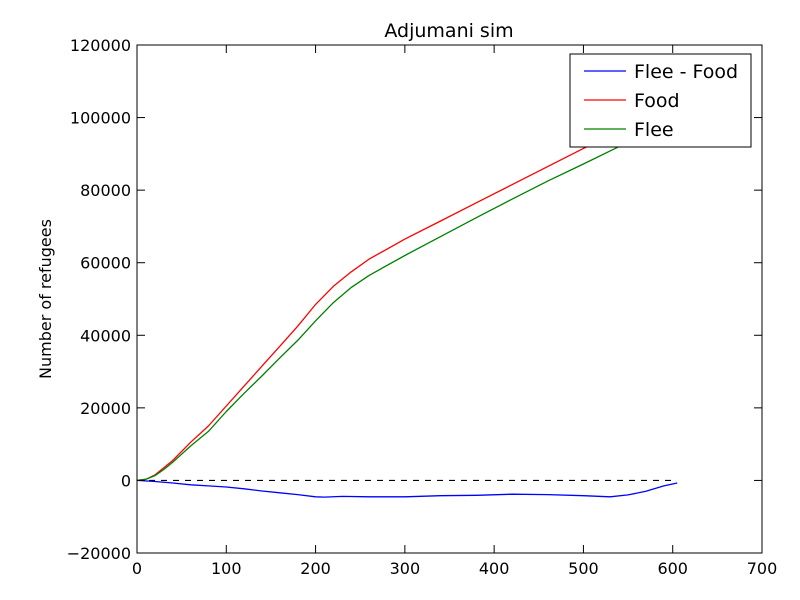  What do you see at coordinates (448, 31) in the screenshot?
I see `chart-title: Adjumani sim` at bounding box center [448, 31].